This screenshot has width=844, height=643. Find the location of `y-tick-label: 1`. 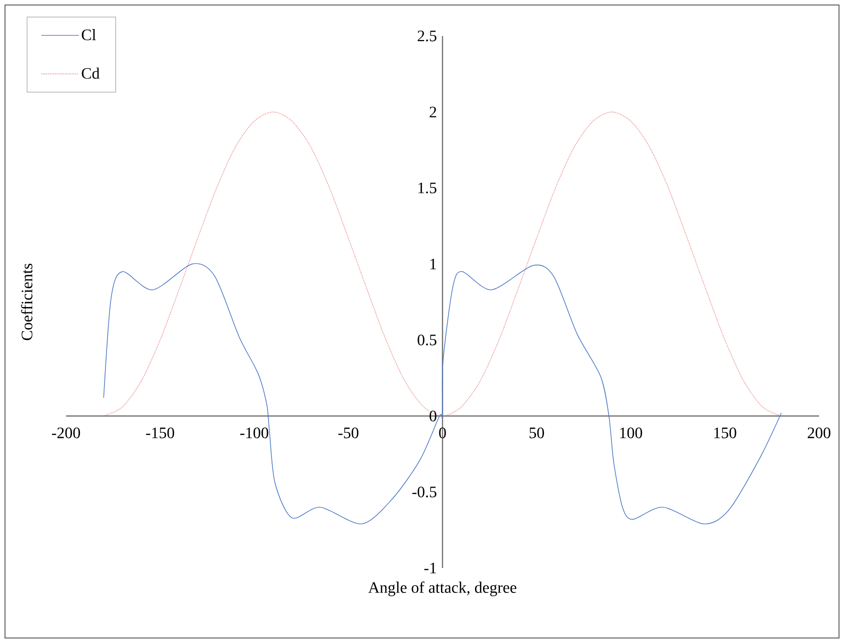

y-tick-label: 1 is located at coordinates (433, 264).